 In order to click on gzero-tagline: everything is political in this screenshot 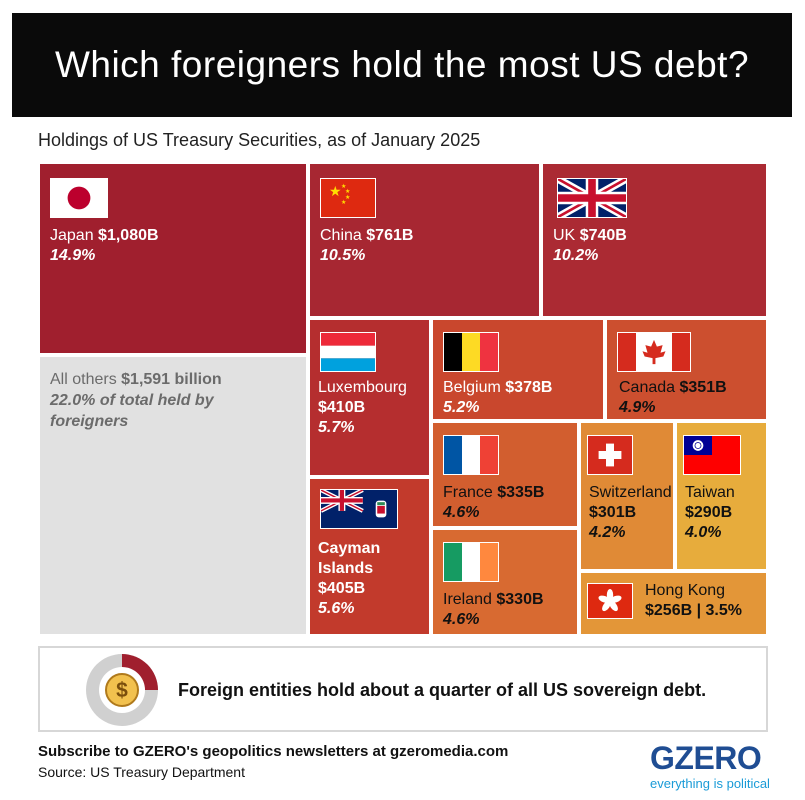, I will do `click(710, 783)`.